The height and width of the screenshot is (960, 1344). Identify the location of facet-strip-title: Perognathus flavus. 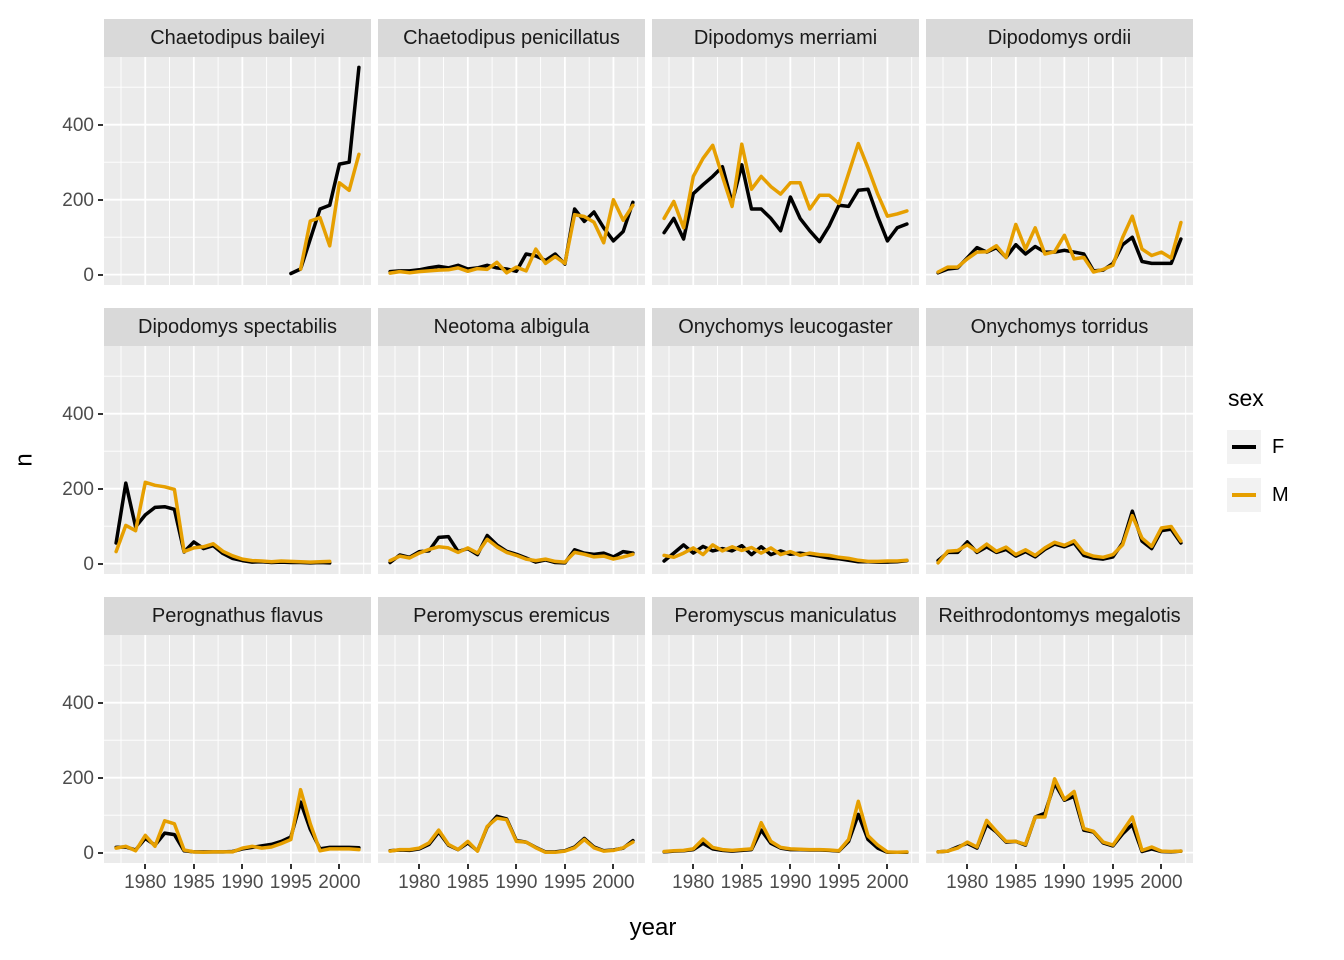
(237, 615).